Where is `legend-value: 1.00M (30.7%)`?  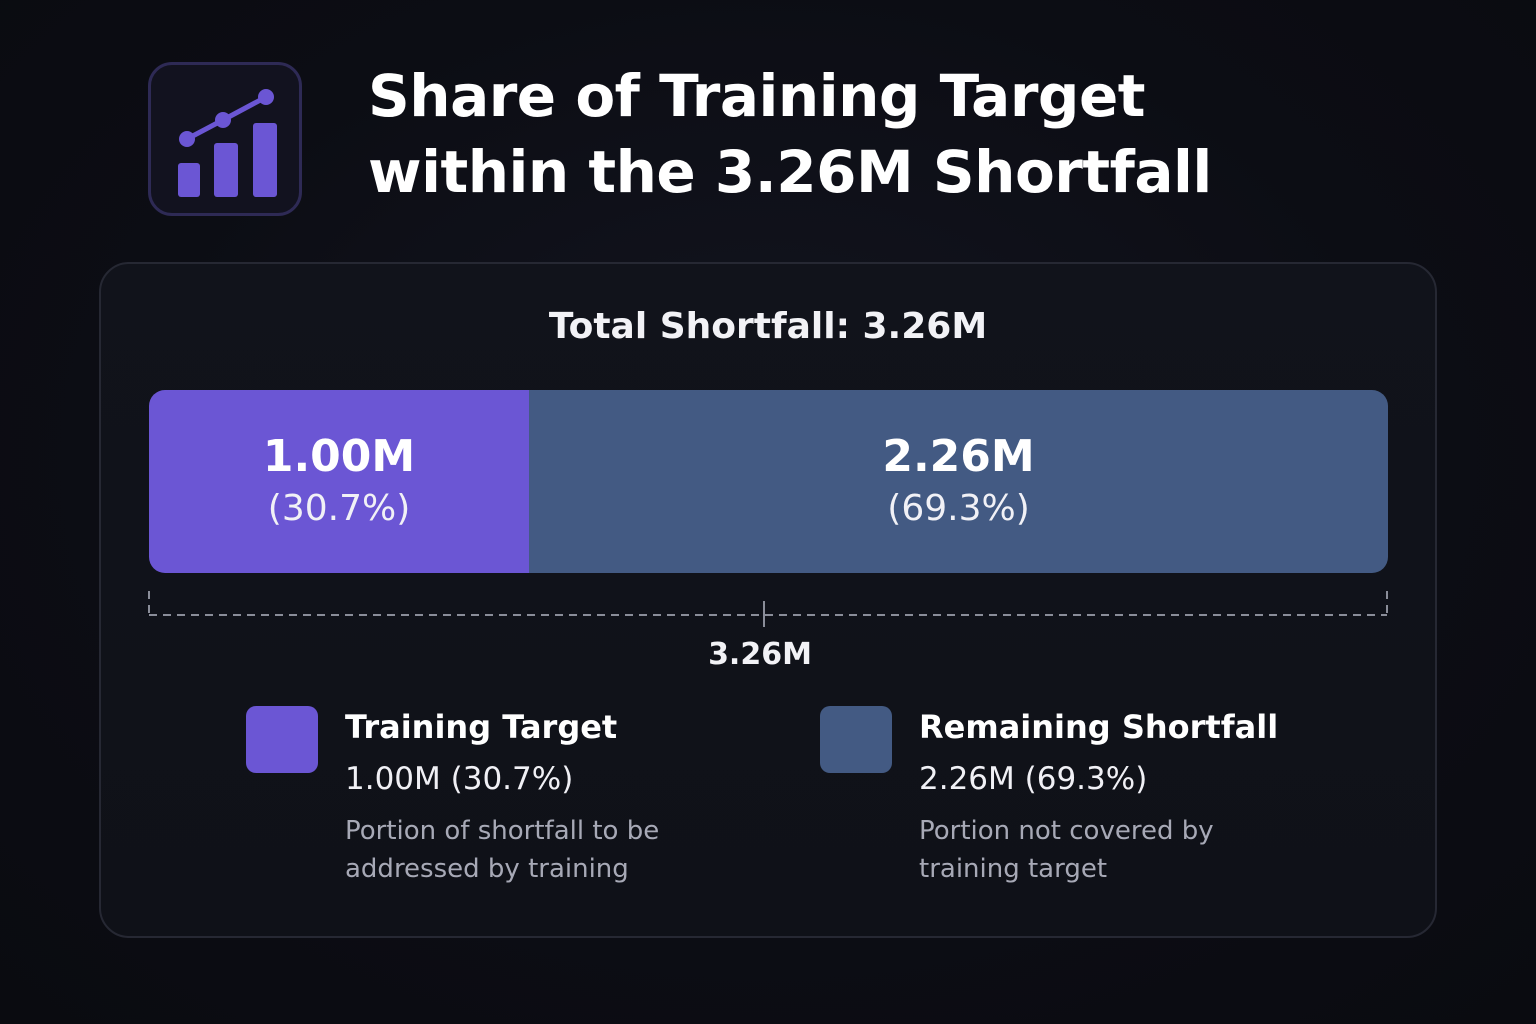 legend-value: 1.00M (30.7%) is located at coordinates (459, 779).